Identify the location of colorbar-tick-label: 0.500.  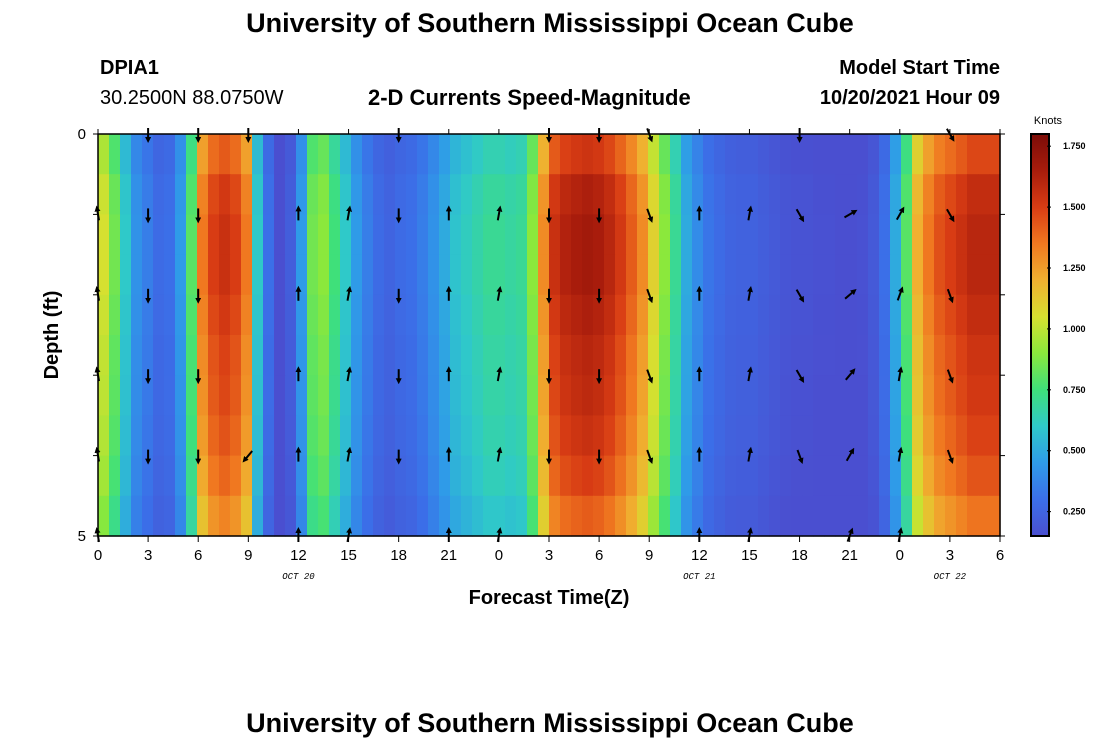
(1074, 451).